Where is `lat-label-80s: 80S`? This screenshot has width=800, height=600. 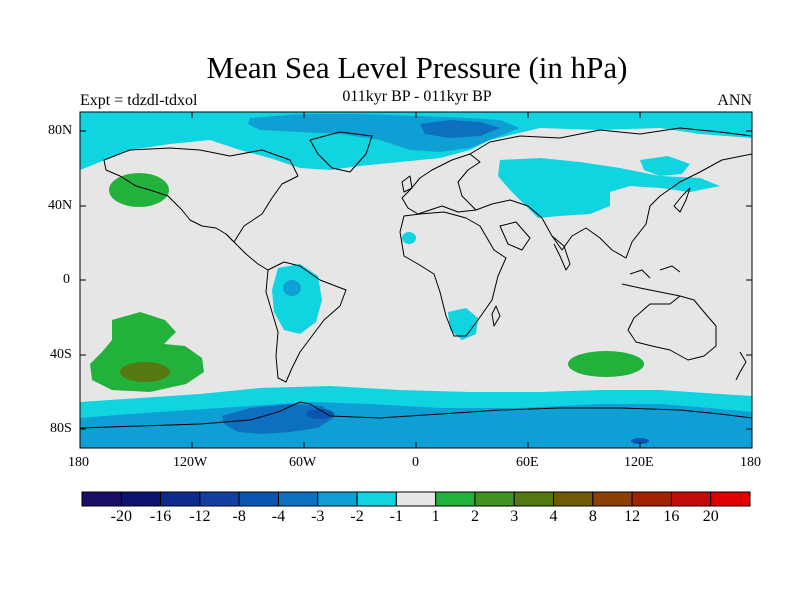
lat-label-80s: 80S is located at coordinates (61, 428).